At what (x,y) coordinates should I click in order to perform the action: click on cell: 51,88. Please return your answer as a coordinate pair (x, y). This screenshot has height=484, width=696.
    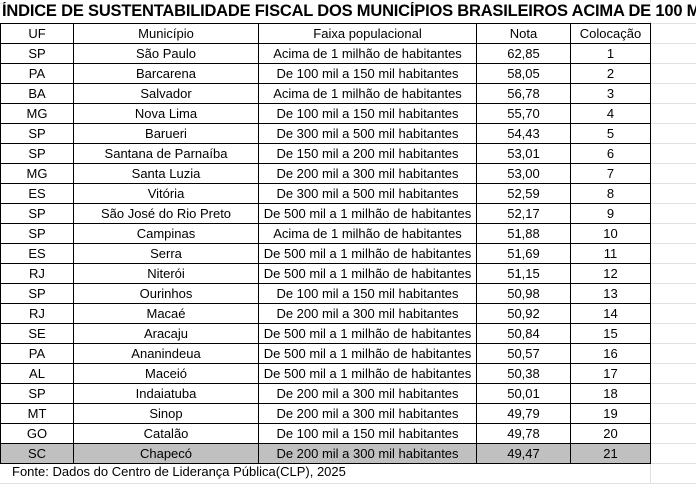
    Looking at the image, I should click on (523, 233).